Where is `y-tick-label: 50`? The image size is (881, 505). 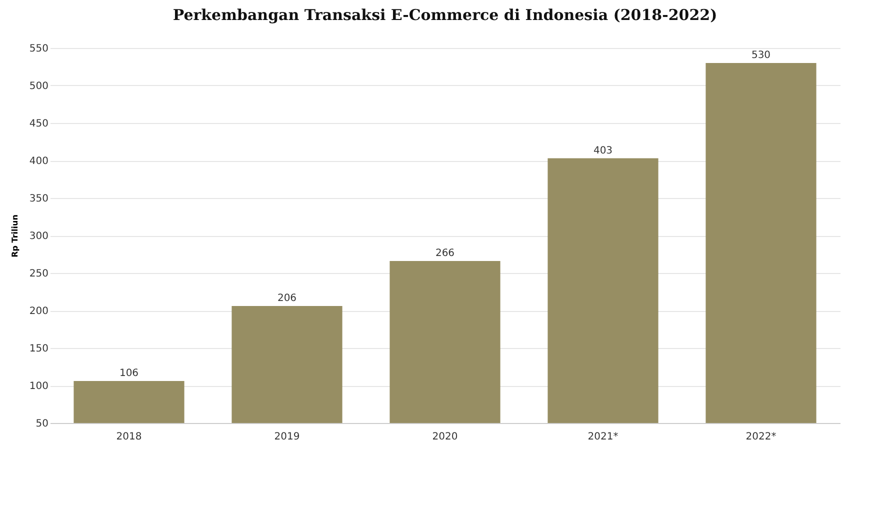
y-tick-label: 50 is located at coordinates (42, 424).